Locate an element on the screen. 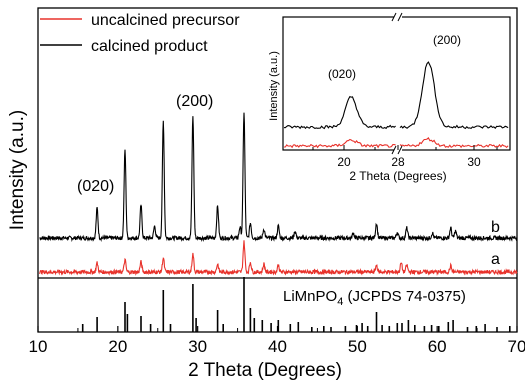 The image size is (525, 380). inset-line-calcined-seg2 is located at coordinates (454, 95).